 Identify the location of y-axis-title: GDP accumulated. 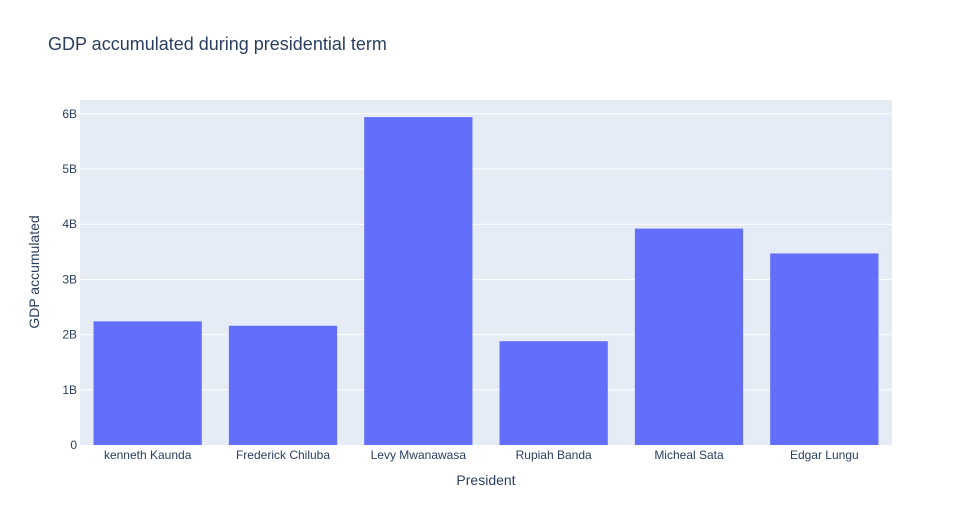
(34, 271).